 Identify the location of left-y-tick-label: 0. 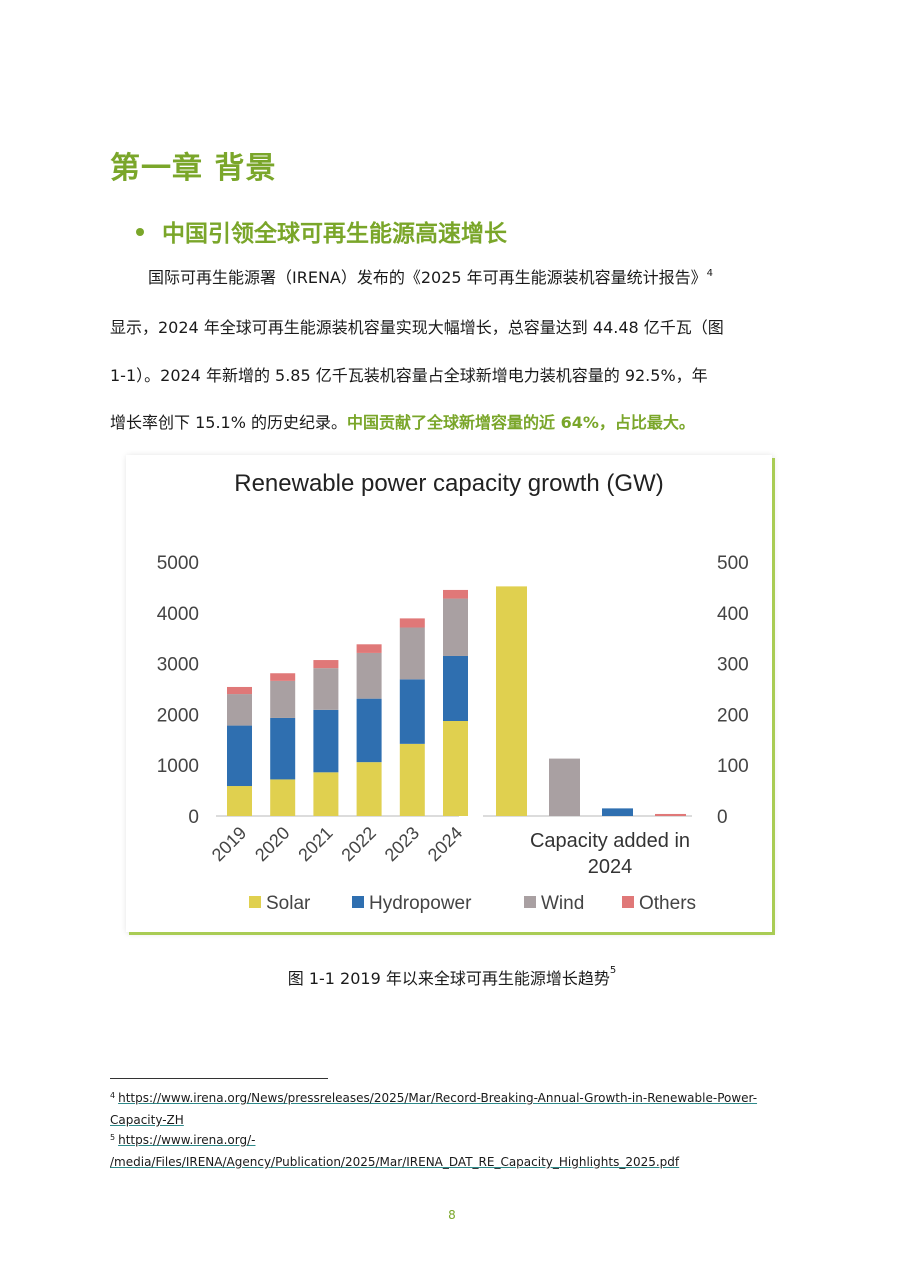
(193, 817).